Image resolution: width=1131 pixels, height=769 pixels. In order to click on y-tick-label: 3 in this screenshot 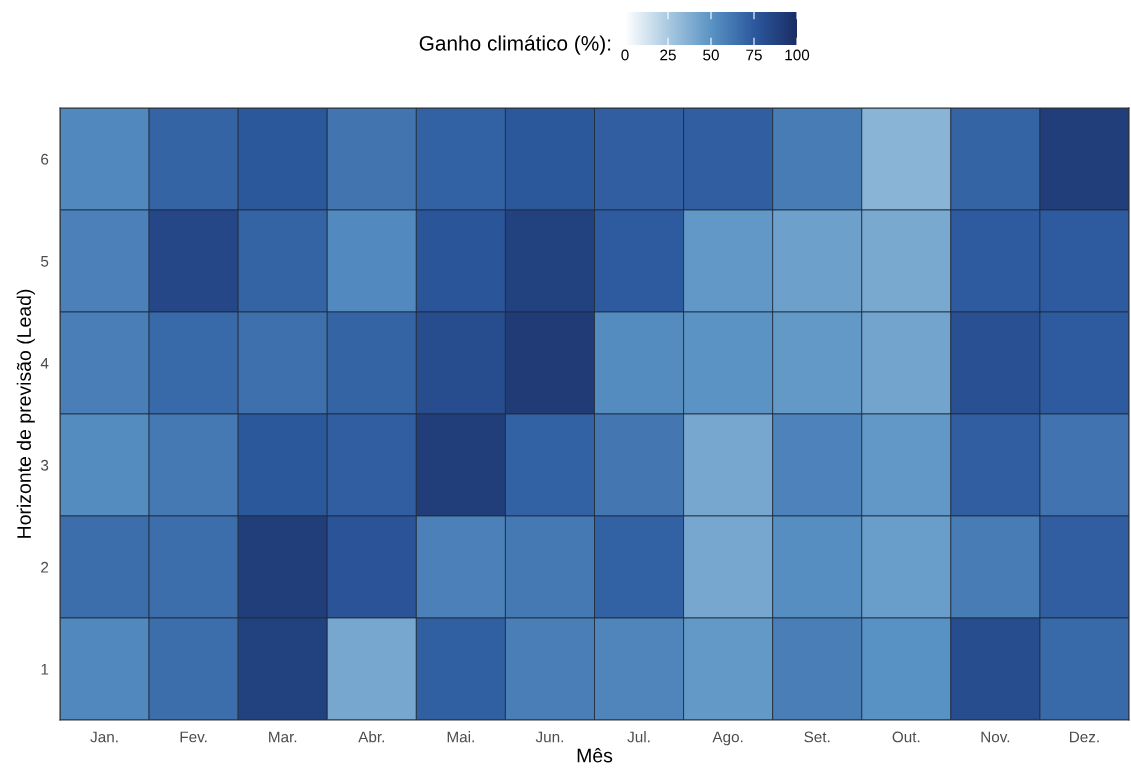, I will do `click(44, 465)`.